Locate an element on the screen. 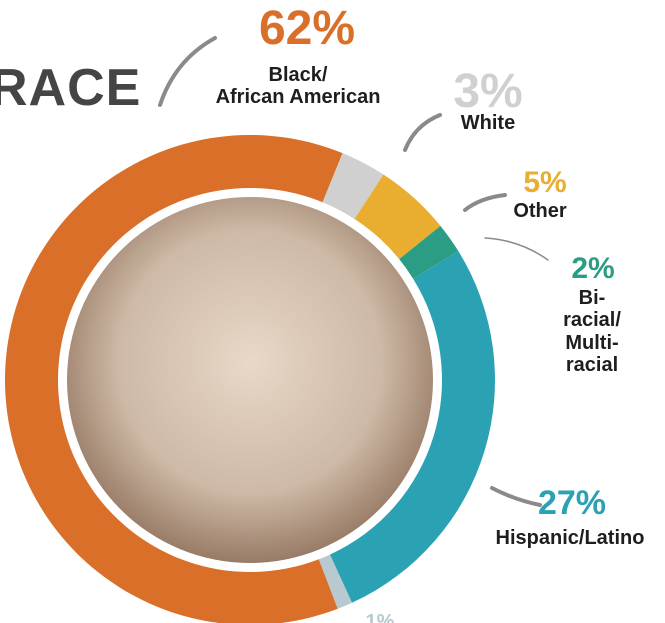 The height and width of the screenshot is (623, 665). value-label: 27% is located at coordinates (572, 503).